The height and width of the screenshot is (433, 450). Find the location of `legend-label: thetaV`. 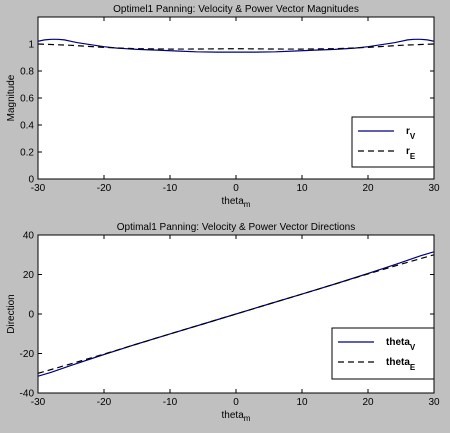

legend-label: thetaV is located at coordinates (401, 344).